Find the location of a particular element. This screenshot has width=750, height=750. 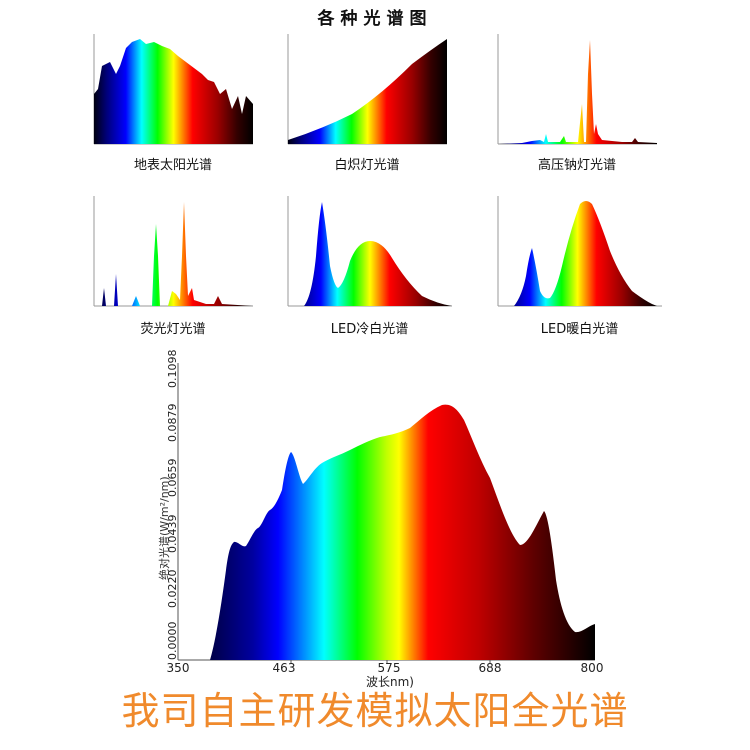

sunlight-spectrum-plot is located at coordinates (173, 89).